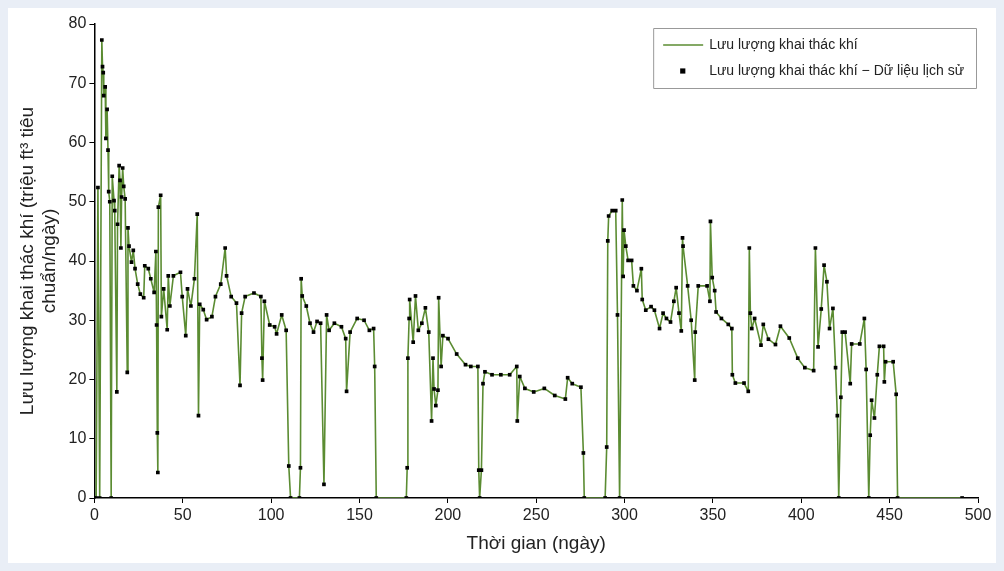  I want to click on legend-label: Lưu lượng khai thác khí − Dữ liệu lịch sử, so click(837, 69).